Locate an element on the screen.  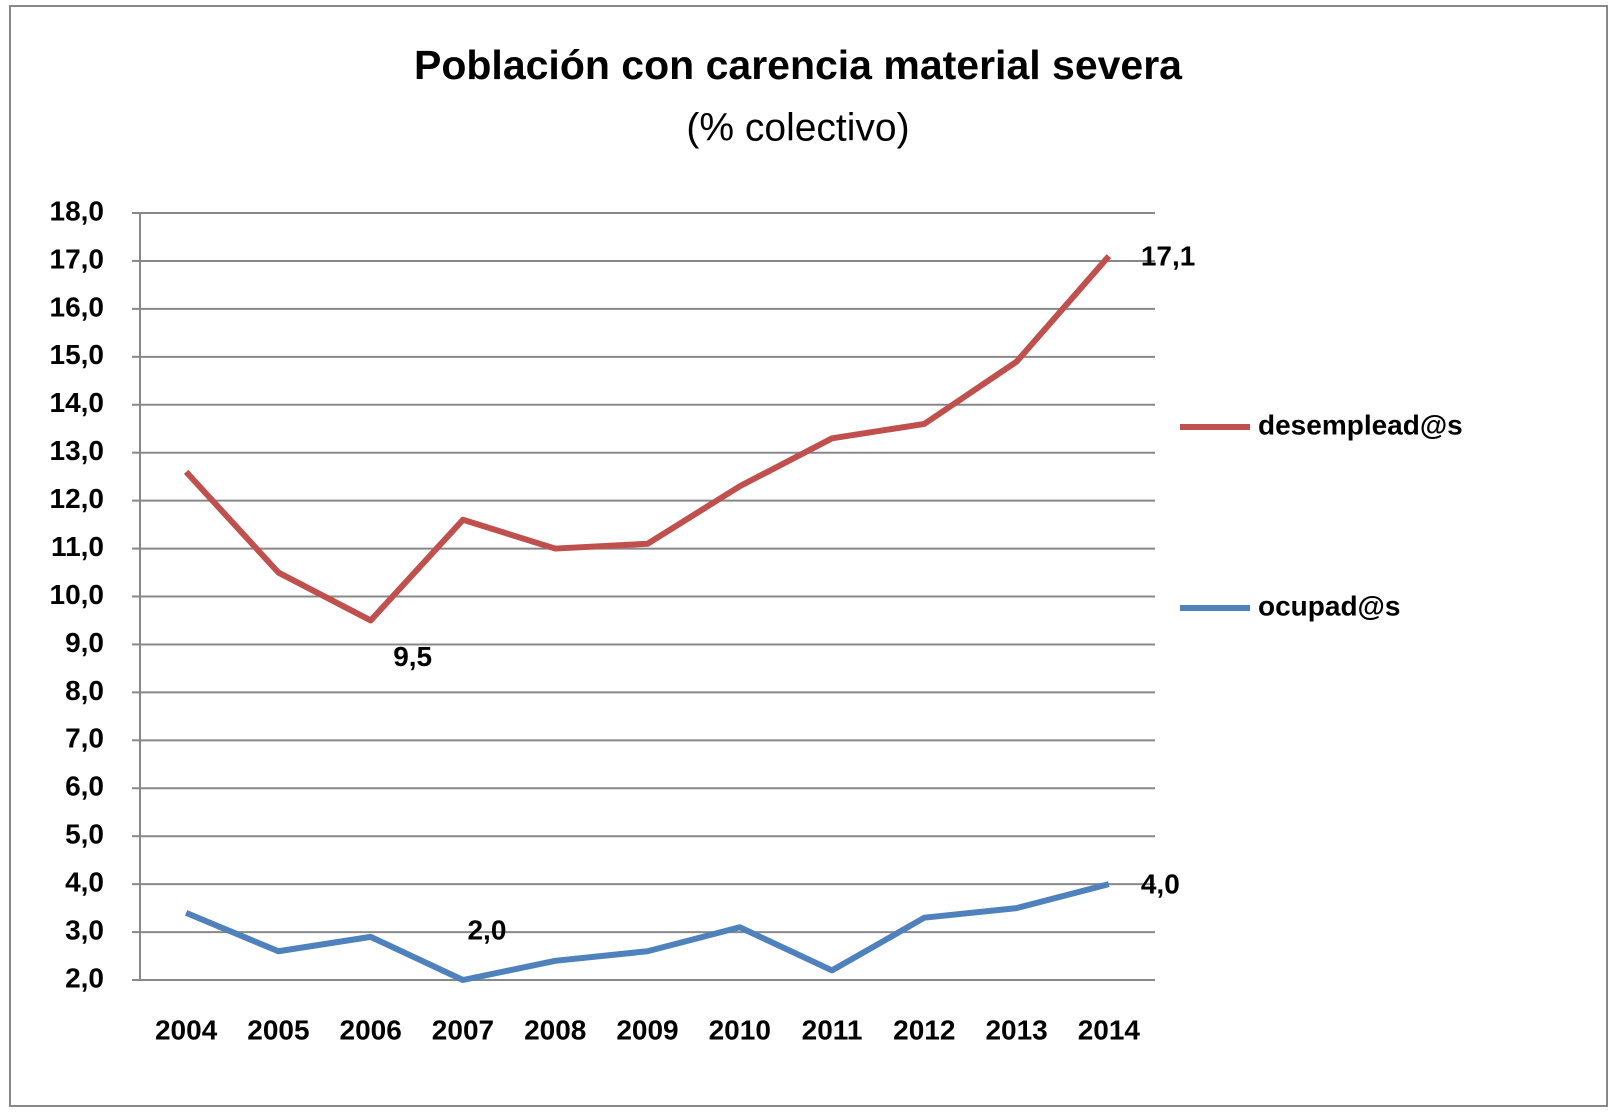
y-tick-label: 13,0 is located at coordinates (77, 450).